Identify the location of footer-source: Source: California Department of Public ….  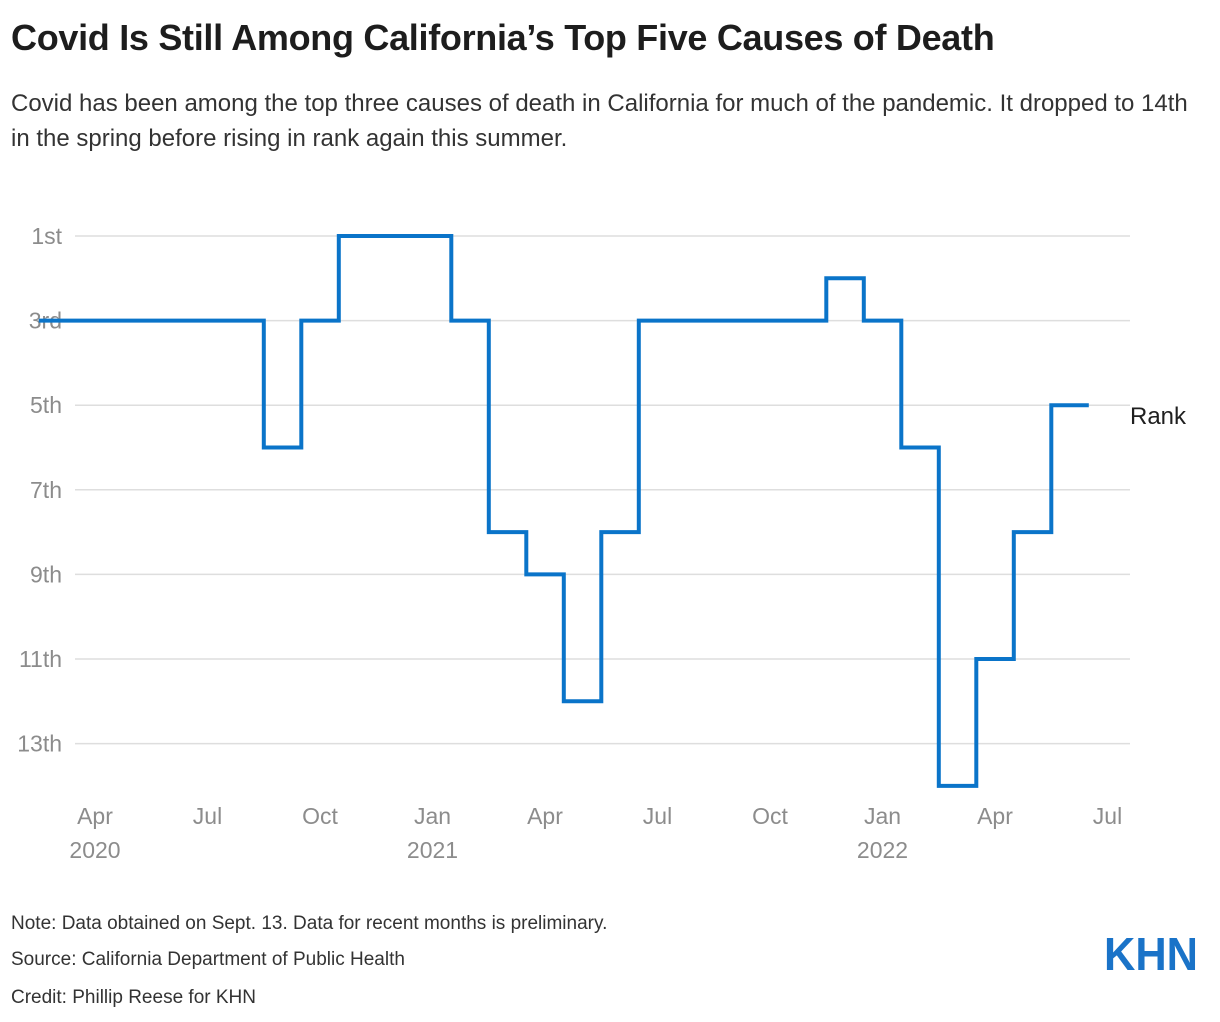
(208, 959).